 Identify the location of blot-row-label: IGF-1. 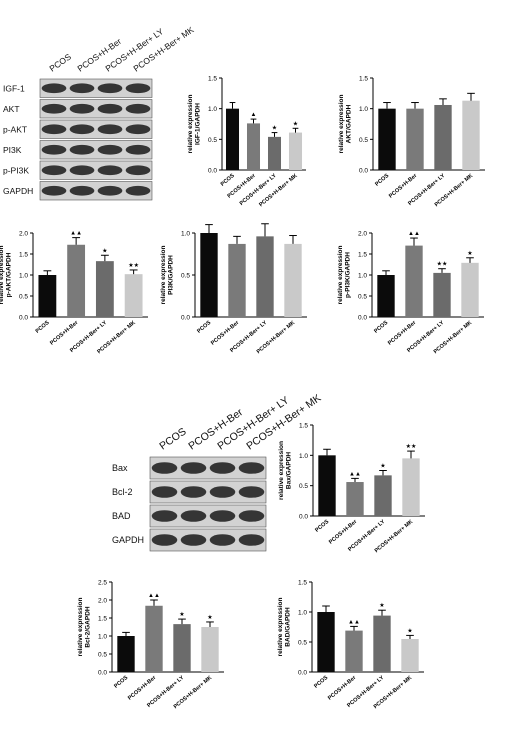
(14, 88).